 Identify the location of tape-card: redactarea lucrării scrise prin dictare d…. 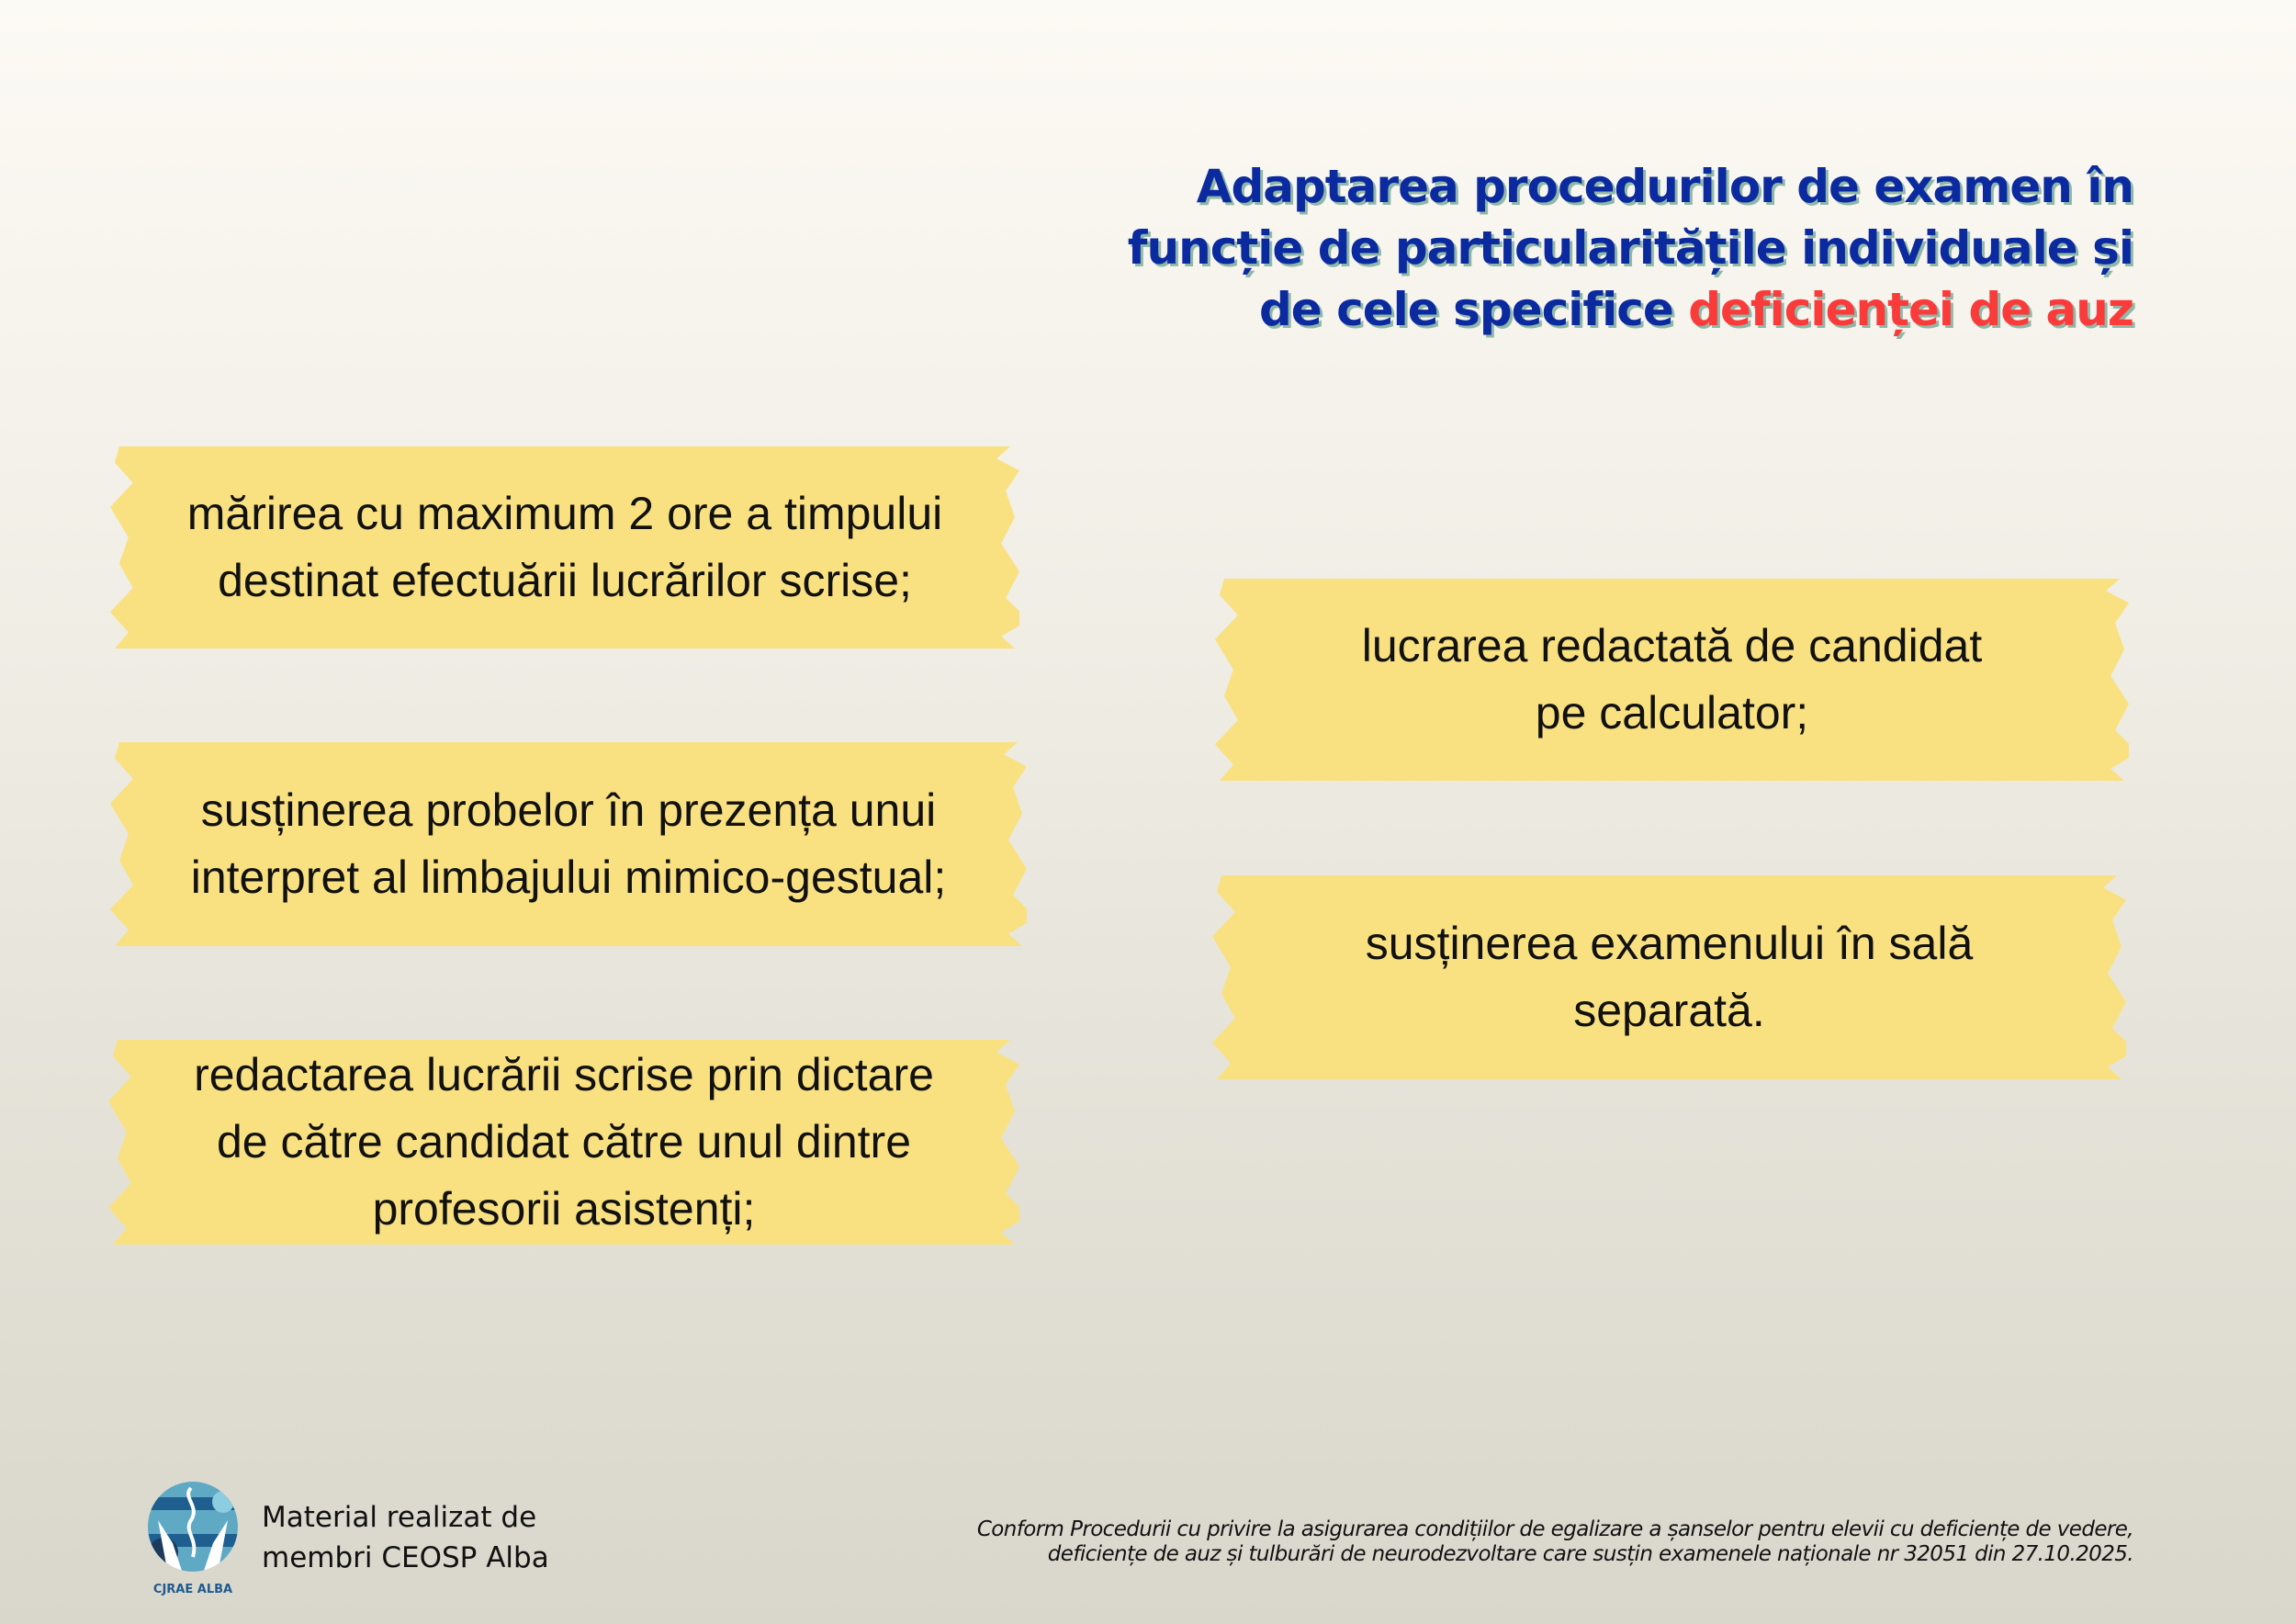
(563, 1142).